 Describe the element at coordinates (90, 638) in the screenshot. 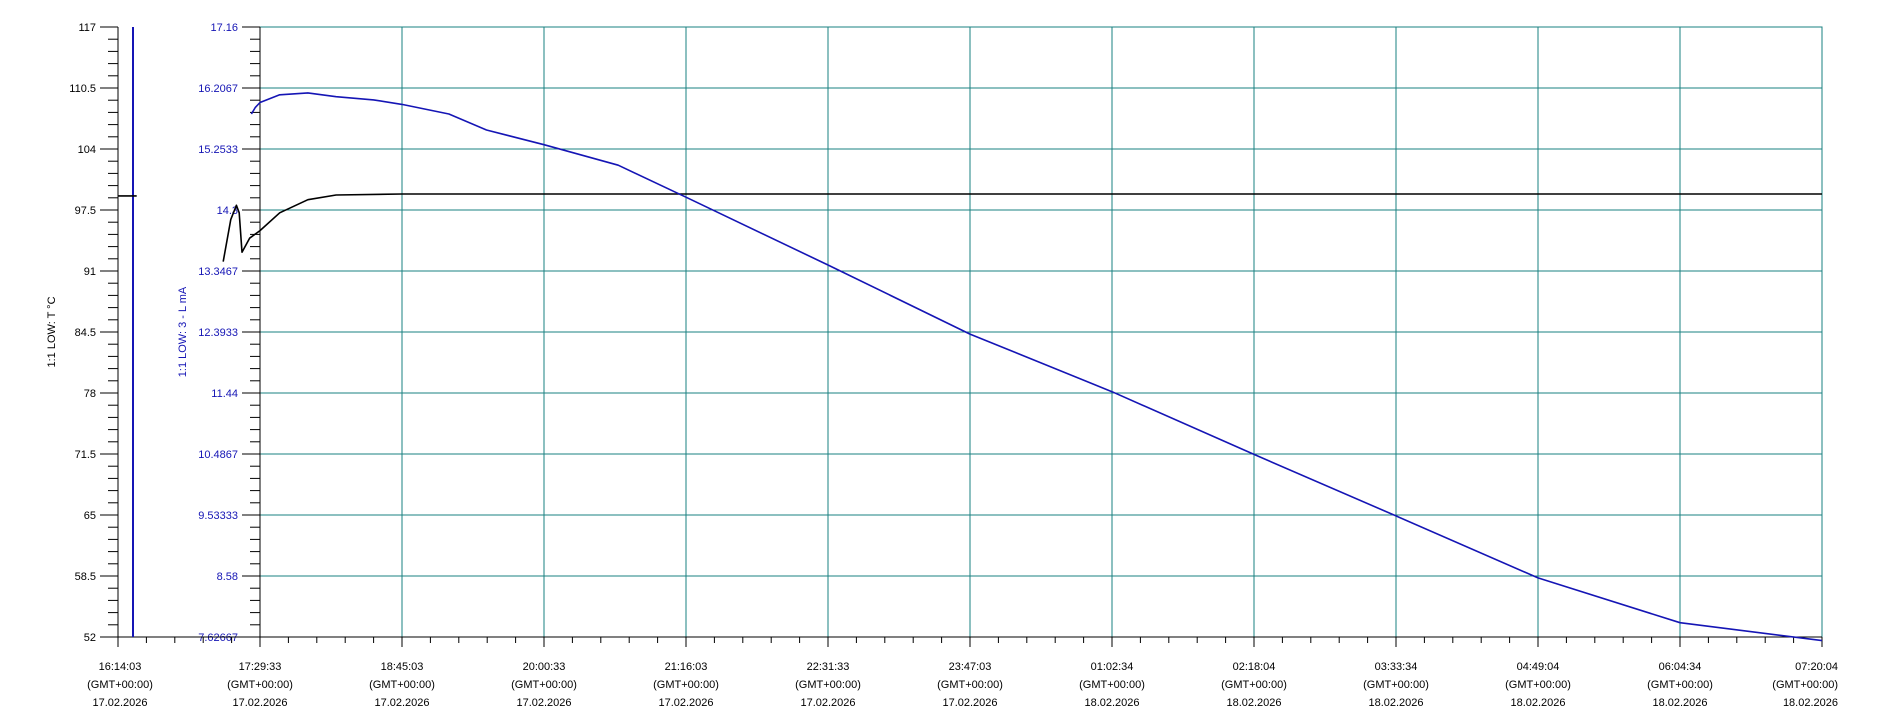

I see `left-tick-label: 52` at that location.